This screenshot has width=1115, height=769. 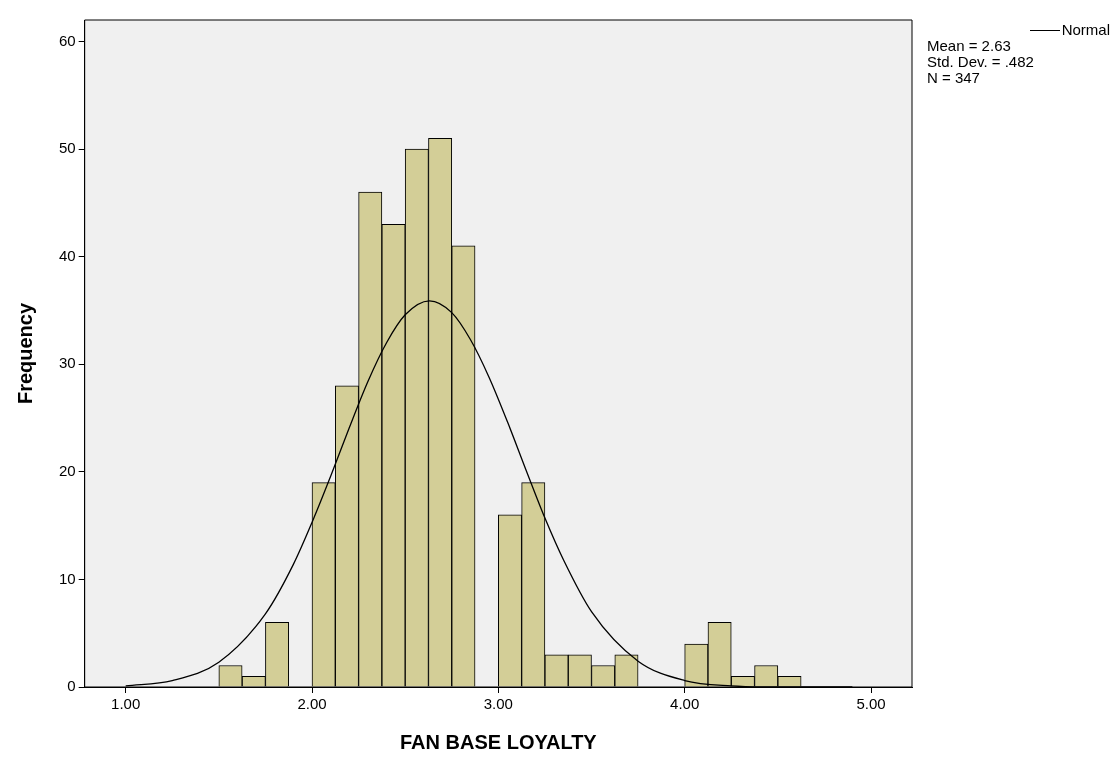 I want to click on x-tick-label: 4.00, so click(x=685, y=704).